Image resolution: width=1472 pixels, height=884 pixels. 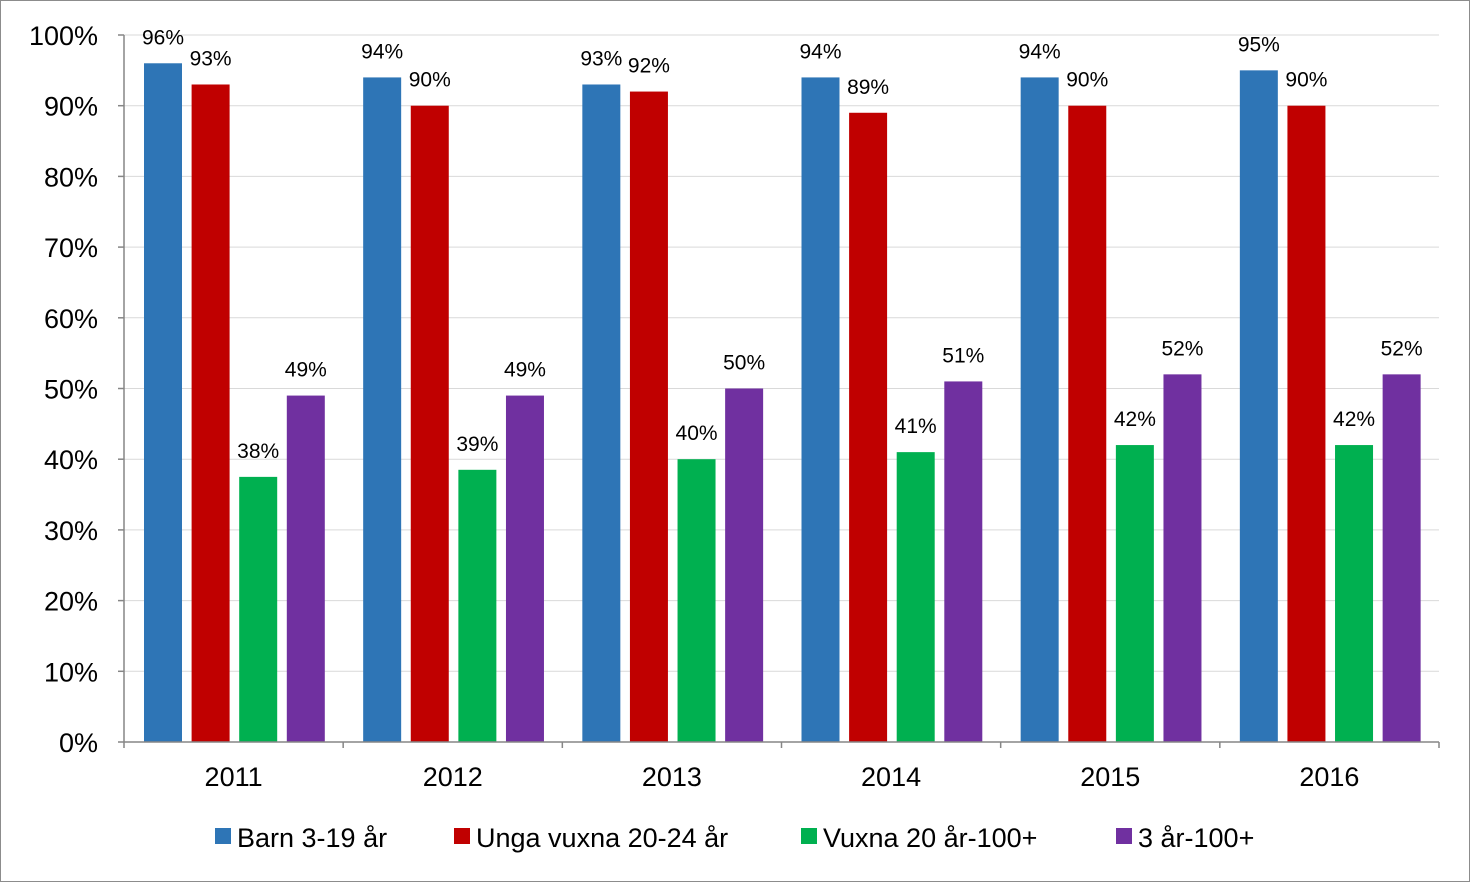 What do you see at coordinates (672, 777) in the screenshot?
I see `x-tick-label: 2013` at bounding box center [672, 777].